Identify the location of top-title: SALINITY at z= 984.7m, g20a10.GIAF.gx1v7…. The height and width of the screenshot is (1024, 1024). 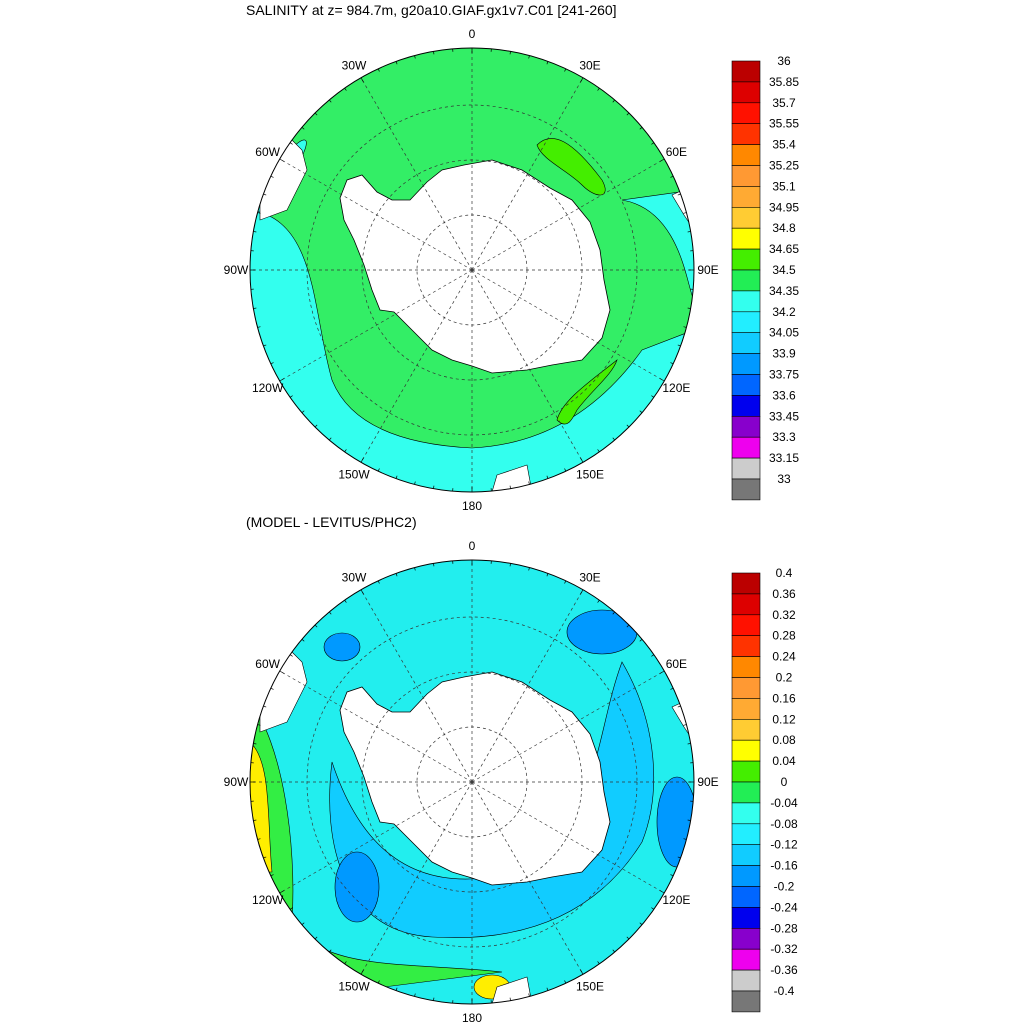
(431, 10).